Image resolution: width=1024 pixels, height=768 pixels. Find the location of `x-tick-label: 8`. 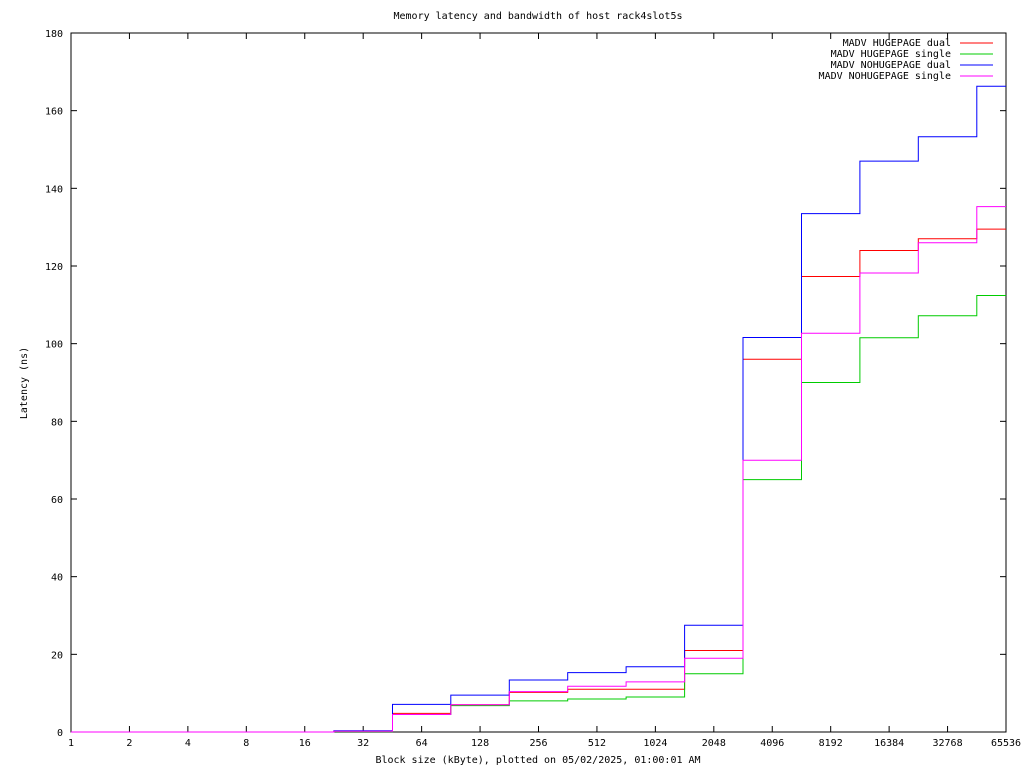

x-tick-label: 8 is located at coordinates (246, 743).